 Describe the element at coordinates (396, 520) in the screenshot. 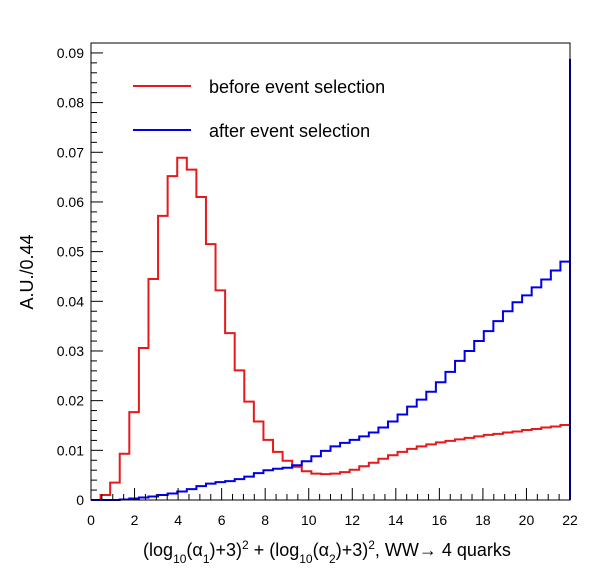

I see `x-tick-label: 14` at that location.